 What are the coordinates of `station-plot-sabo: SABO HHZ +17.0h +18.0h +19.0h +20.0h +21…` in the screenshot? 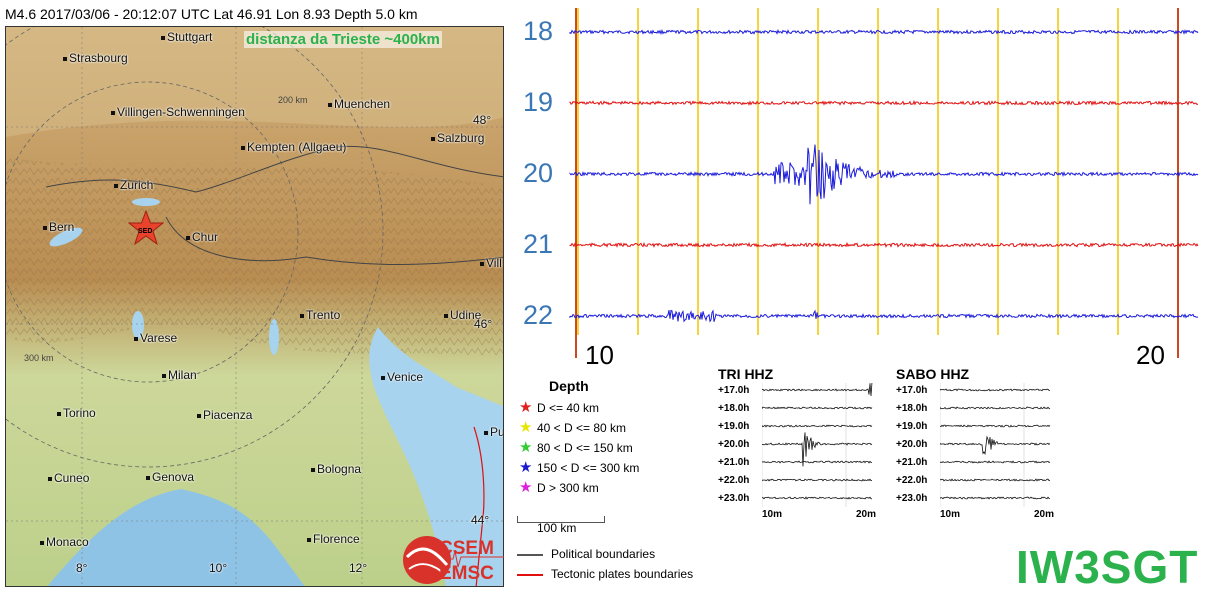 It's located at (981, 445).